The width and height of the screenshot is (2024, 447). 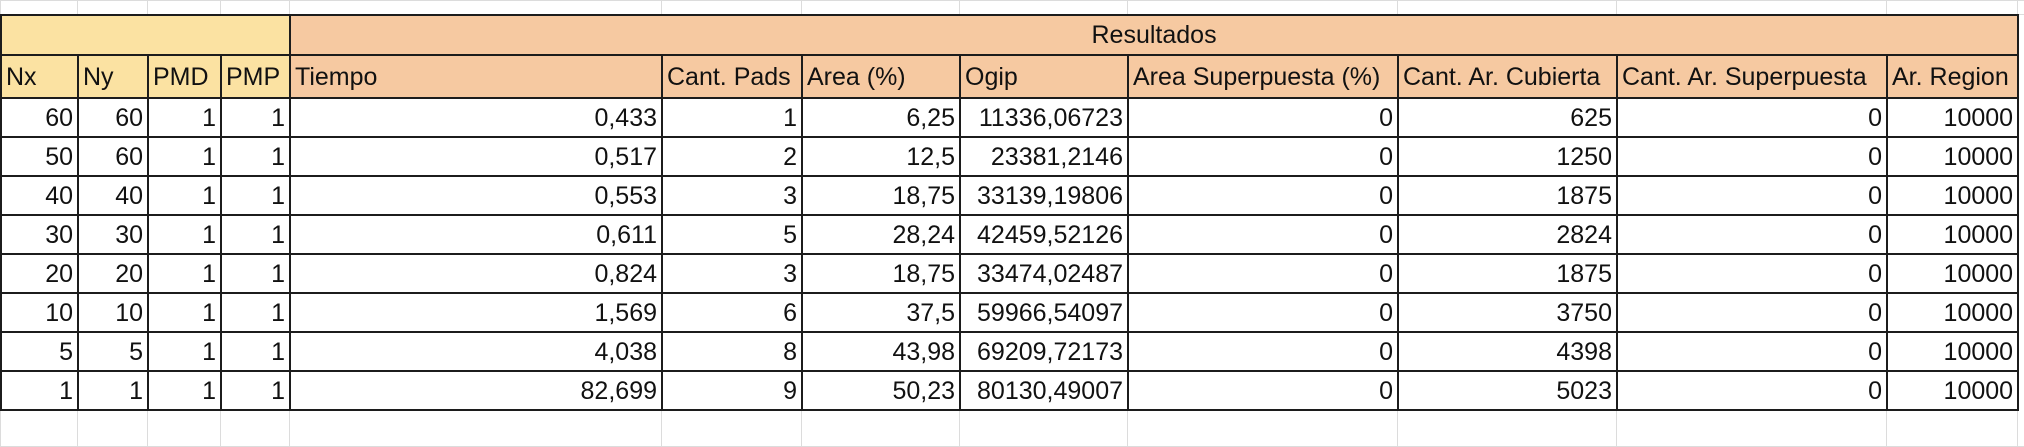 What do you see at coordinates (1752, 76) in the screenshot?
I see `column-header-cant-ar-superpuesta: Cant. Ar. Superpuesta` at bounding box center [1752, 76].